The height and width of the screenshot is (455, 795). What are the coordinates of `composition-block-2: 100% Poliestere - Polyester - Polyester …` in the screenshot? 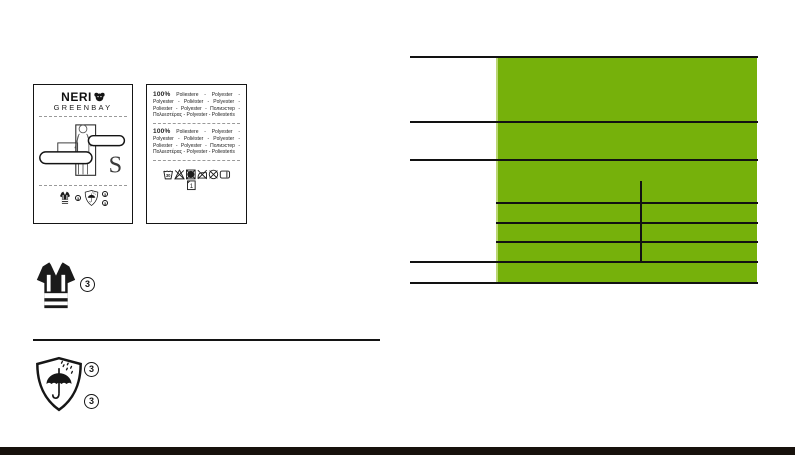 It's located at (196, 142).